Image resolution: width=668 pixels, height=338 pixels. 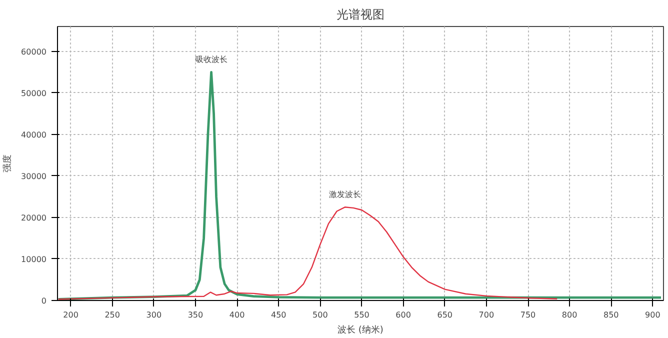 I want to click on y-tick-label: 0, so click(x=44, y=301).